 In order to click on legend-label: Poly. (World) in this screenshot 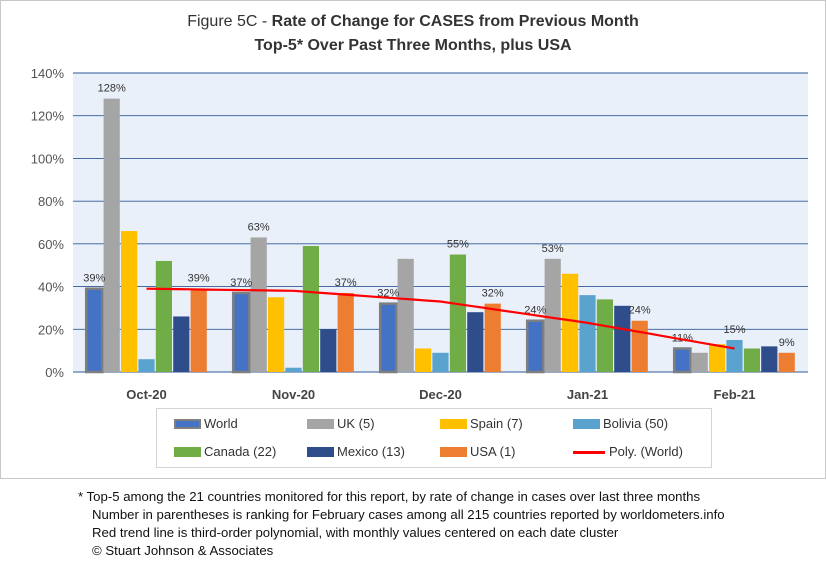, I will do `click(646, 451)`.